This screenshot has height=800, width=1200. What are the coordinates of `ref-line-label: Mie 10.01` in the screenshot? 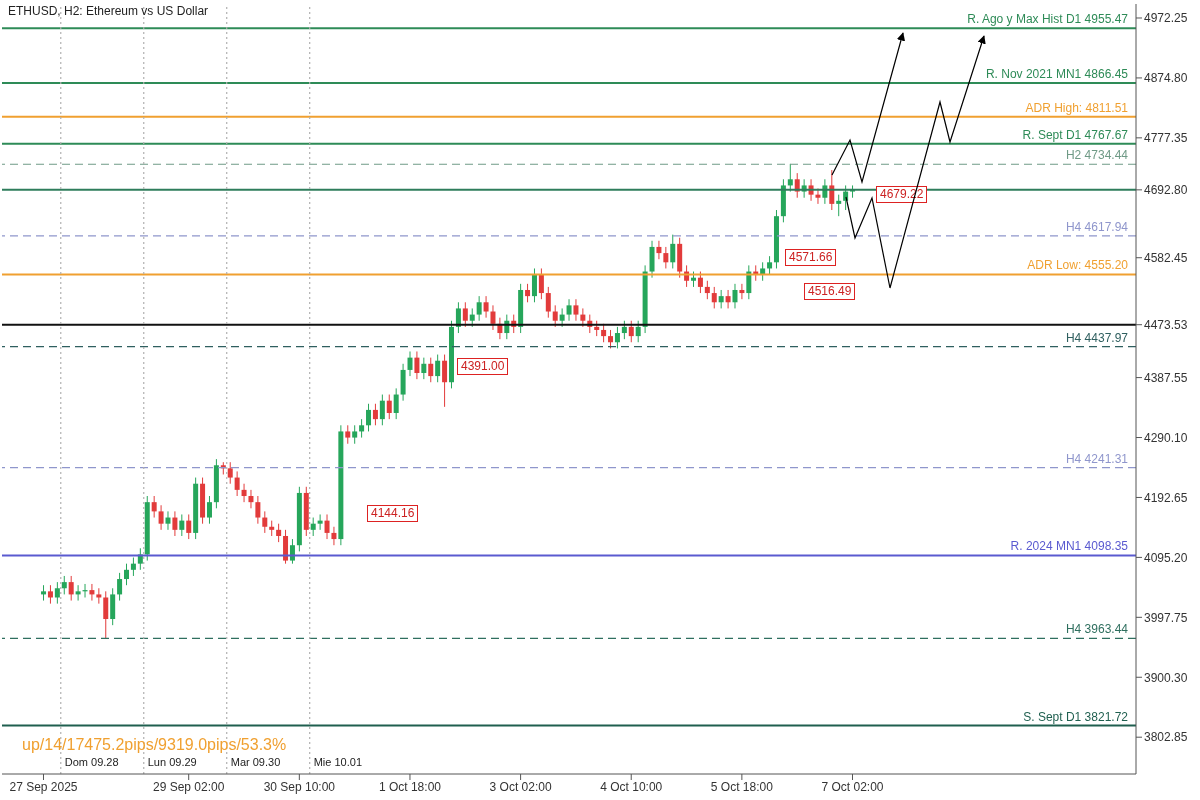 It's located at (338, 762).